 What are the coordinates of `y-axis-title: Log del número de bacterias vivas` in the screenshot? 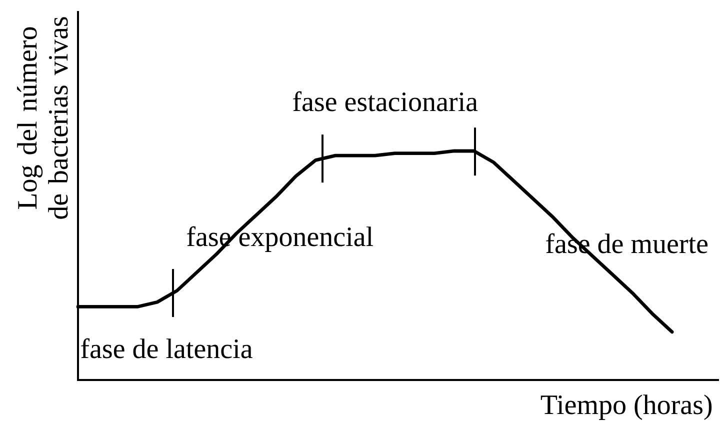 It's located at (42, 118).